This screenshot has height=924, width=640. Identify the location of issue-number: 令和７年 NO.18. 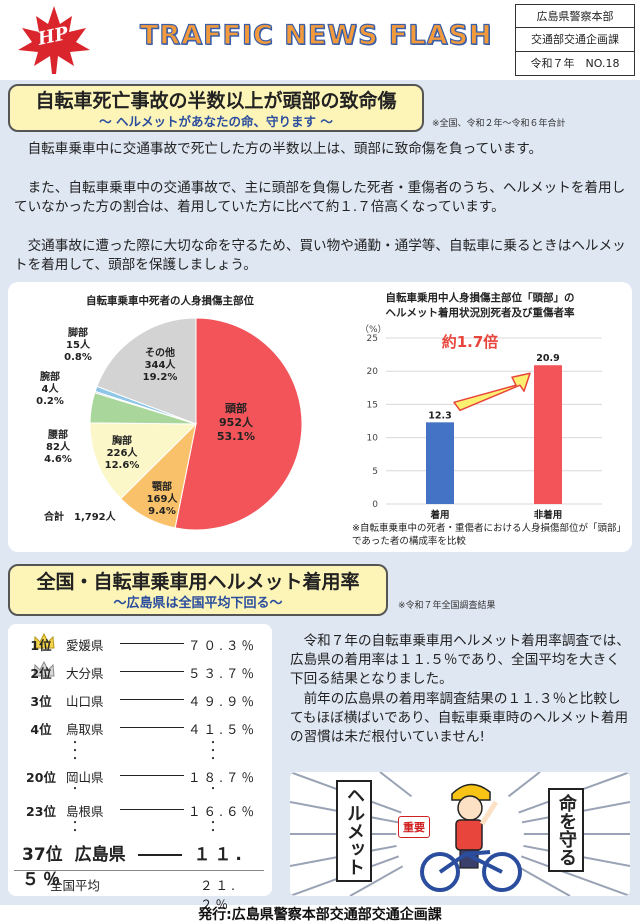
(575, 63).